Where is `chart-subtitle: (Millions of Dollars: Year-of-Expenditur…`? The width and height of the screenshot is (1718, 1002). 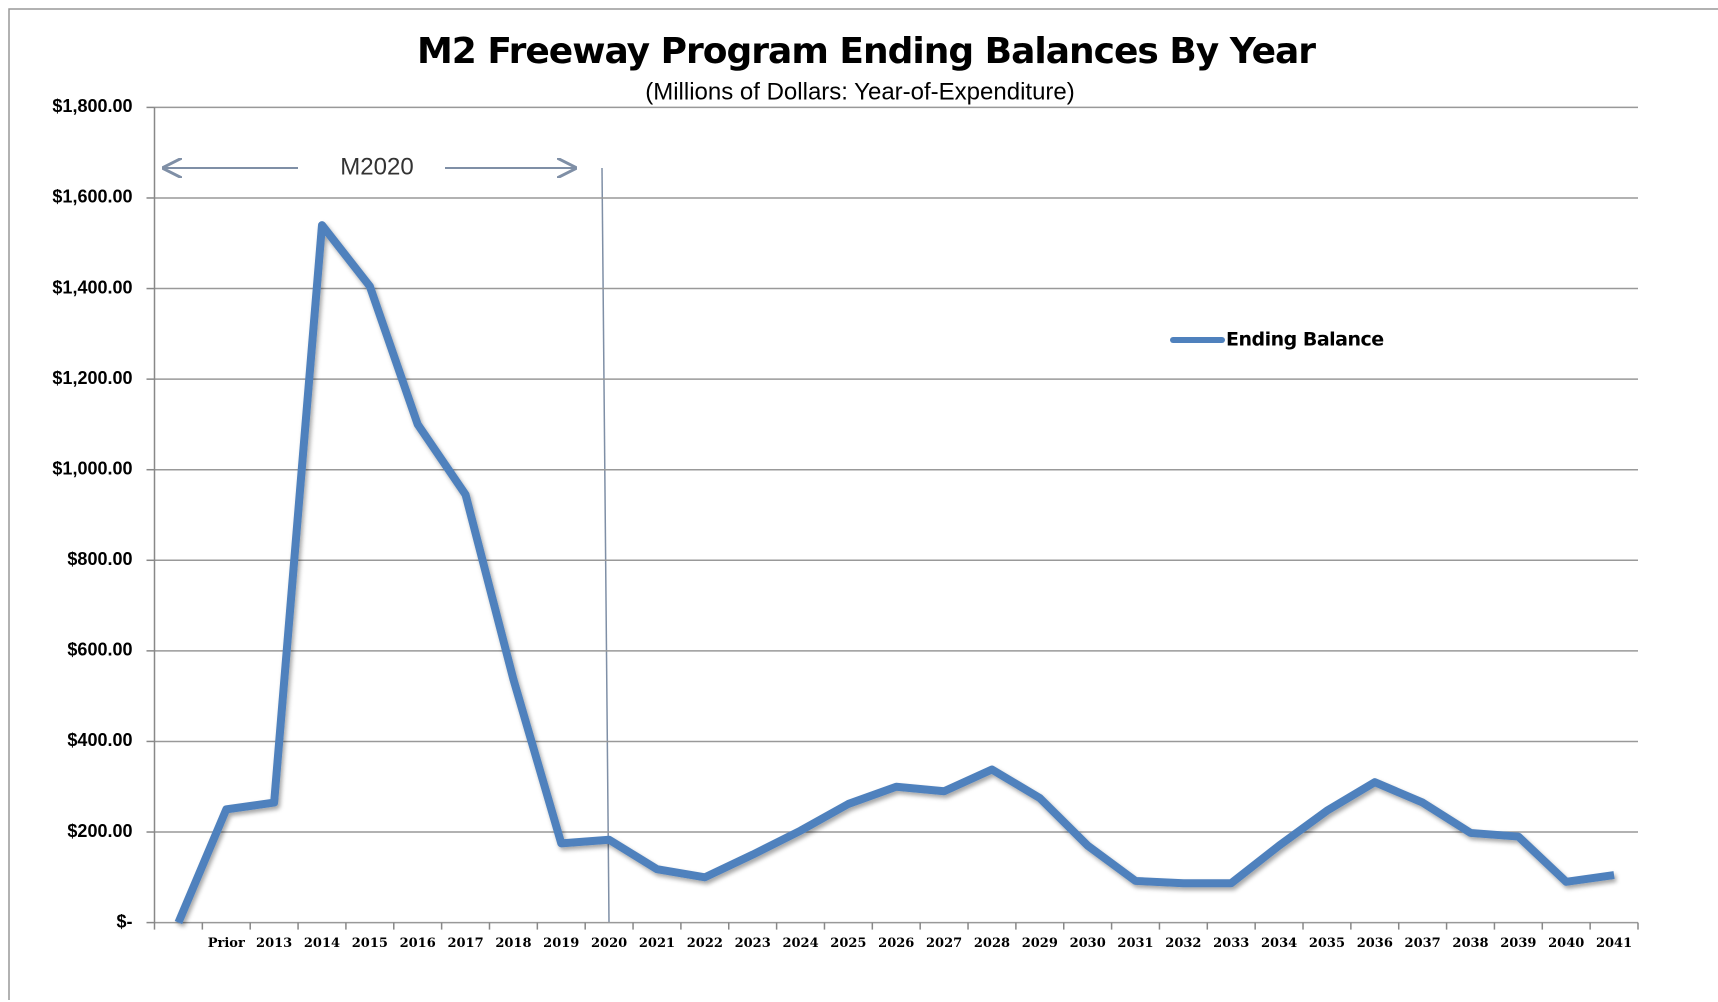
chart-subtitle: (Millions of Dollars: Year-of-Expenditur… is located at coordinates (860, 91).